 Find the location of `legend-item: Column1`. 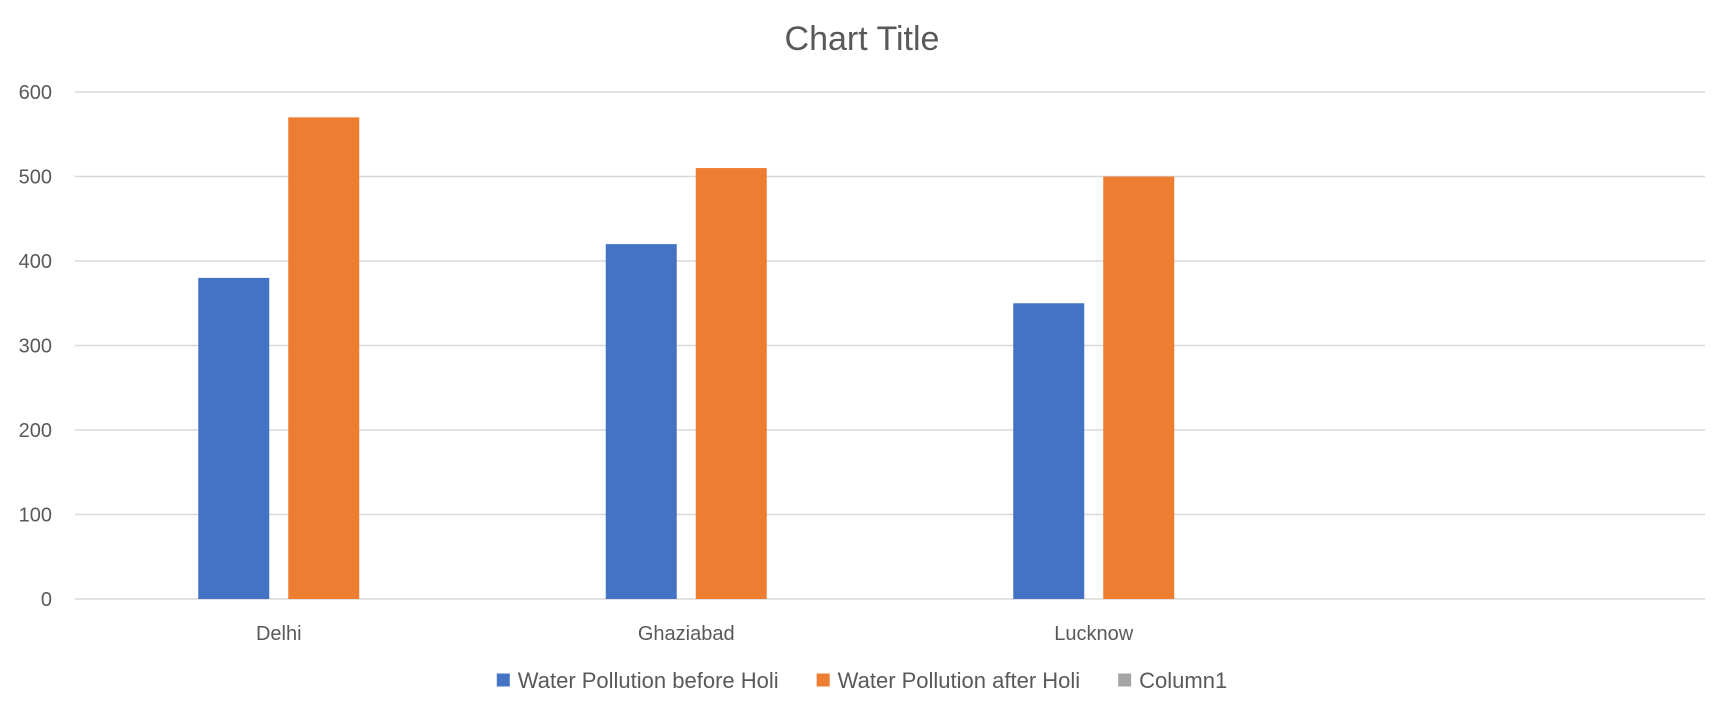

legend-item: Column1 is located at coordinates (1172, 680).